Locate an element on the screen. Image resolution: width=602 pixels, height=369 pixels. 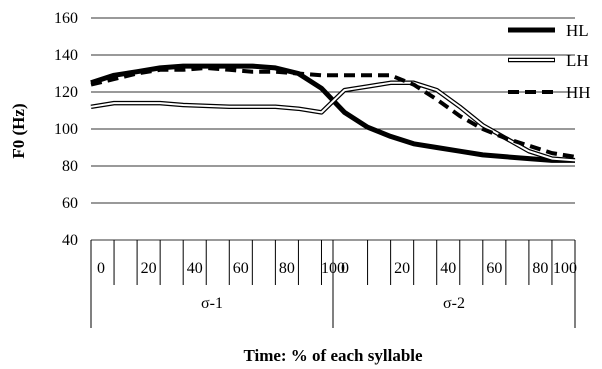
syllable-label: σ-2 is located at coordinates (454, 303).